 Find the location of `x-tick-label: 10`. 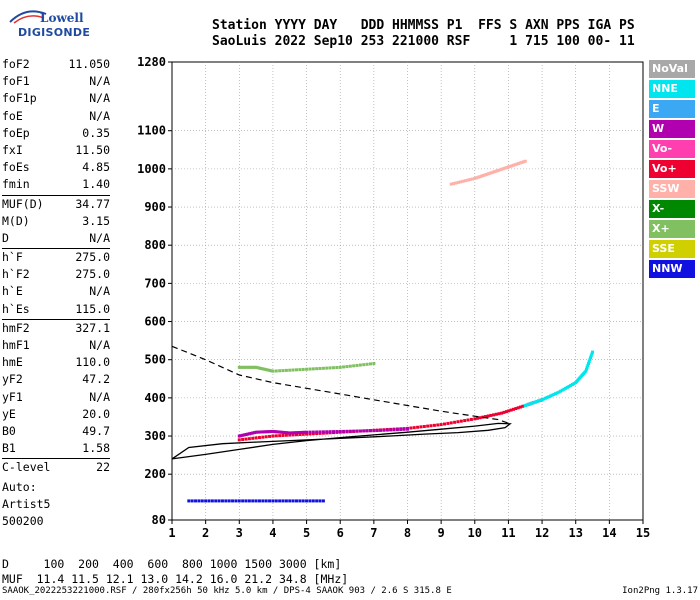

x-tick-label: 10 is located at coordinates (475, 533).